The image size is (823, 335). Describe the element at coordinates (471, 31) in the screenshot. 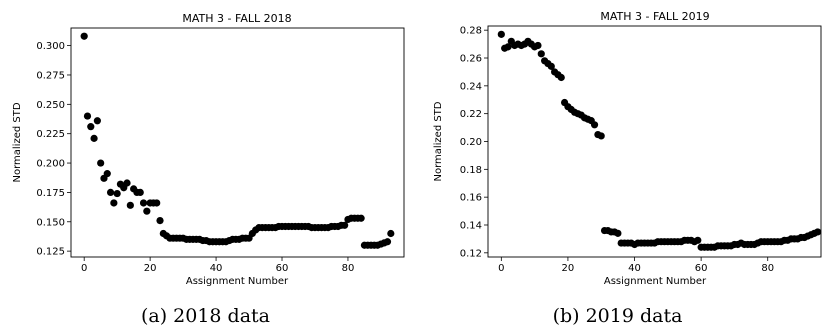

I see `y-tick-label: 0.28` at that location.